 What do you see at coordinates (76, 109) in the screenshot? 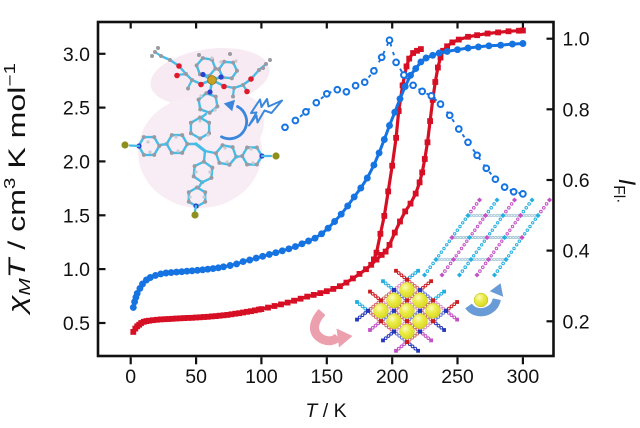
I see `svg-text: 2.5` at bounding box center [76, 109].